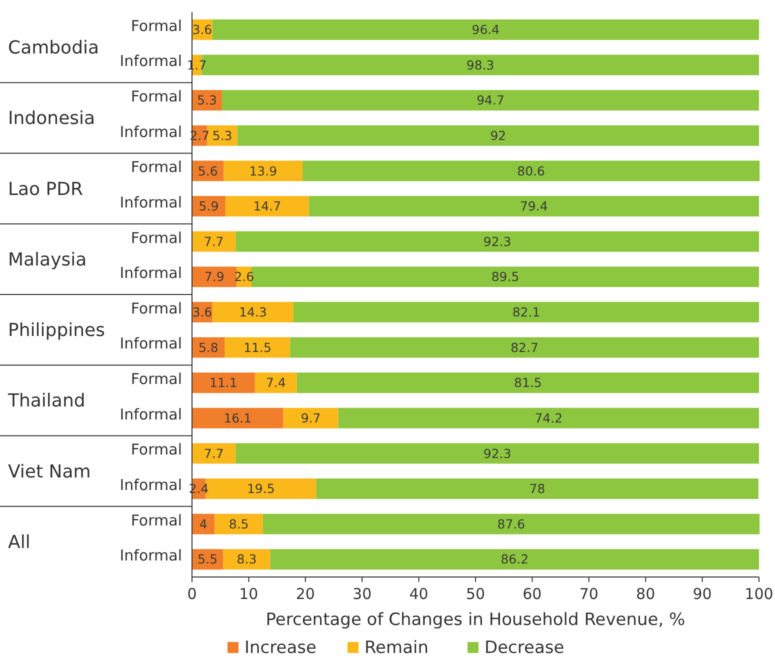  Describe the element at coordinates (208, 559) in the screenshot. I see `data-label: 5.5` at that location.